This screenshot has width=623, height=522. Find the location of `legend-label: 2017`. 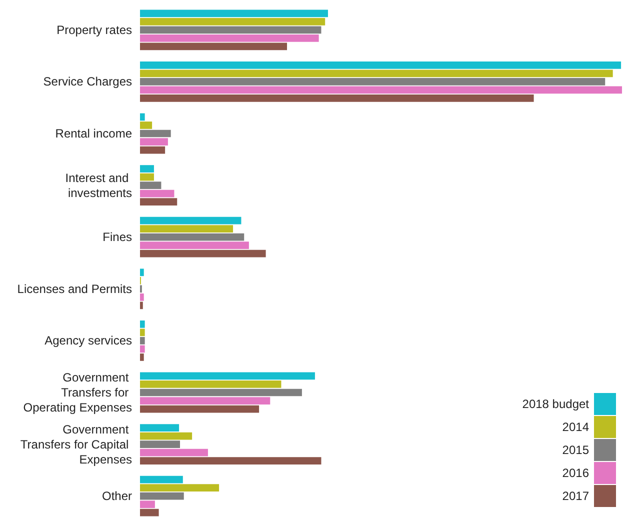

legend-label: 2017 is located at coordinates (576, 496).